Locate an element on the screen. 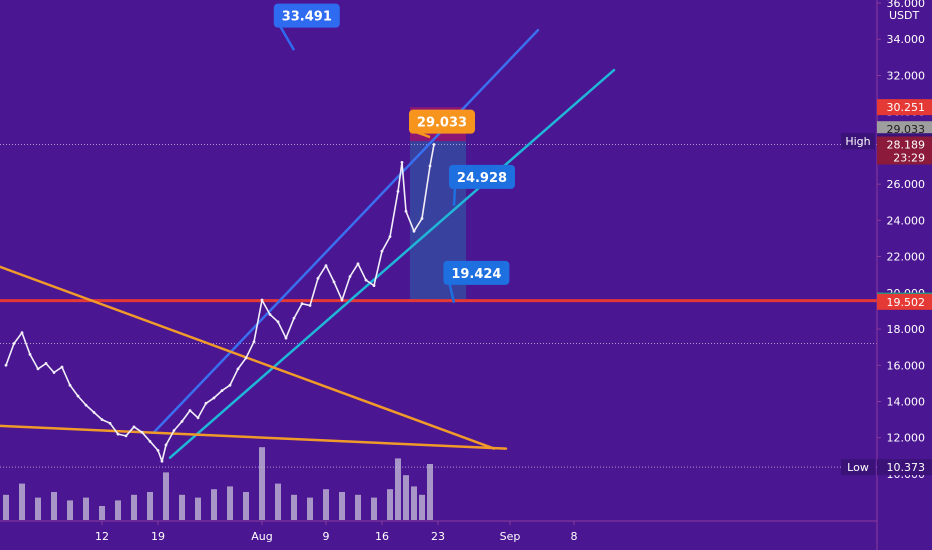 The image size is (932, 550). tag-10-373-label: Low is located at coordinates (858, 467).